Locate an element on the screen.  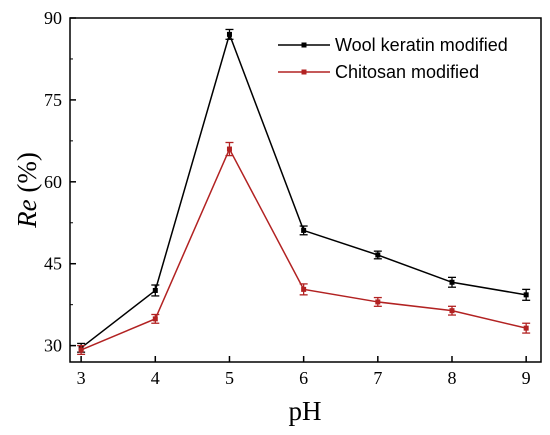
y-tick-label: 75 is located at coordinates (53, 100).